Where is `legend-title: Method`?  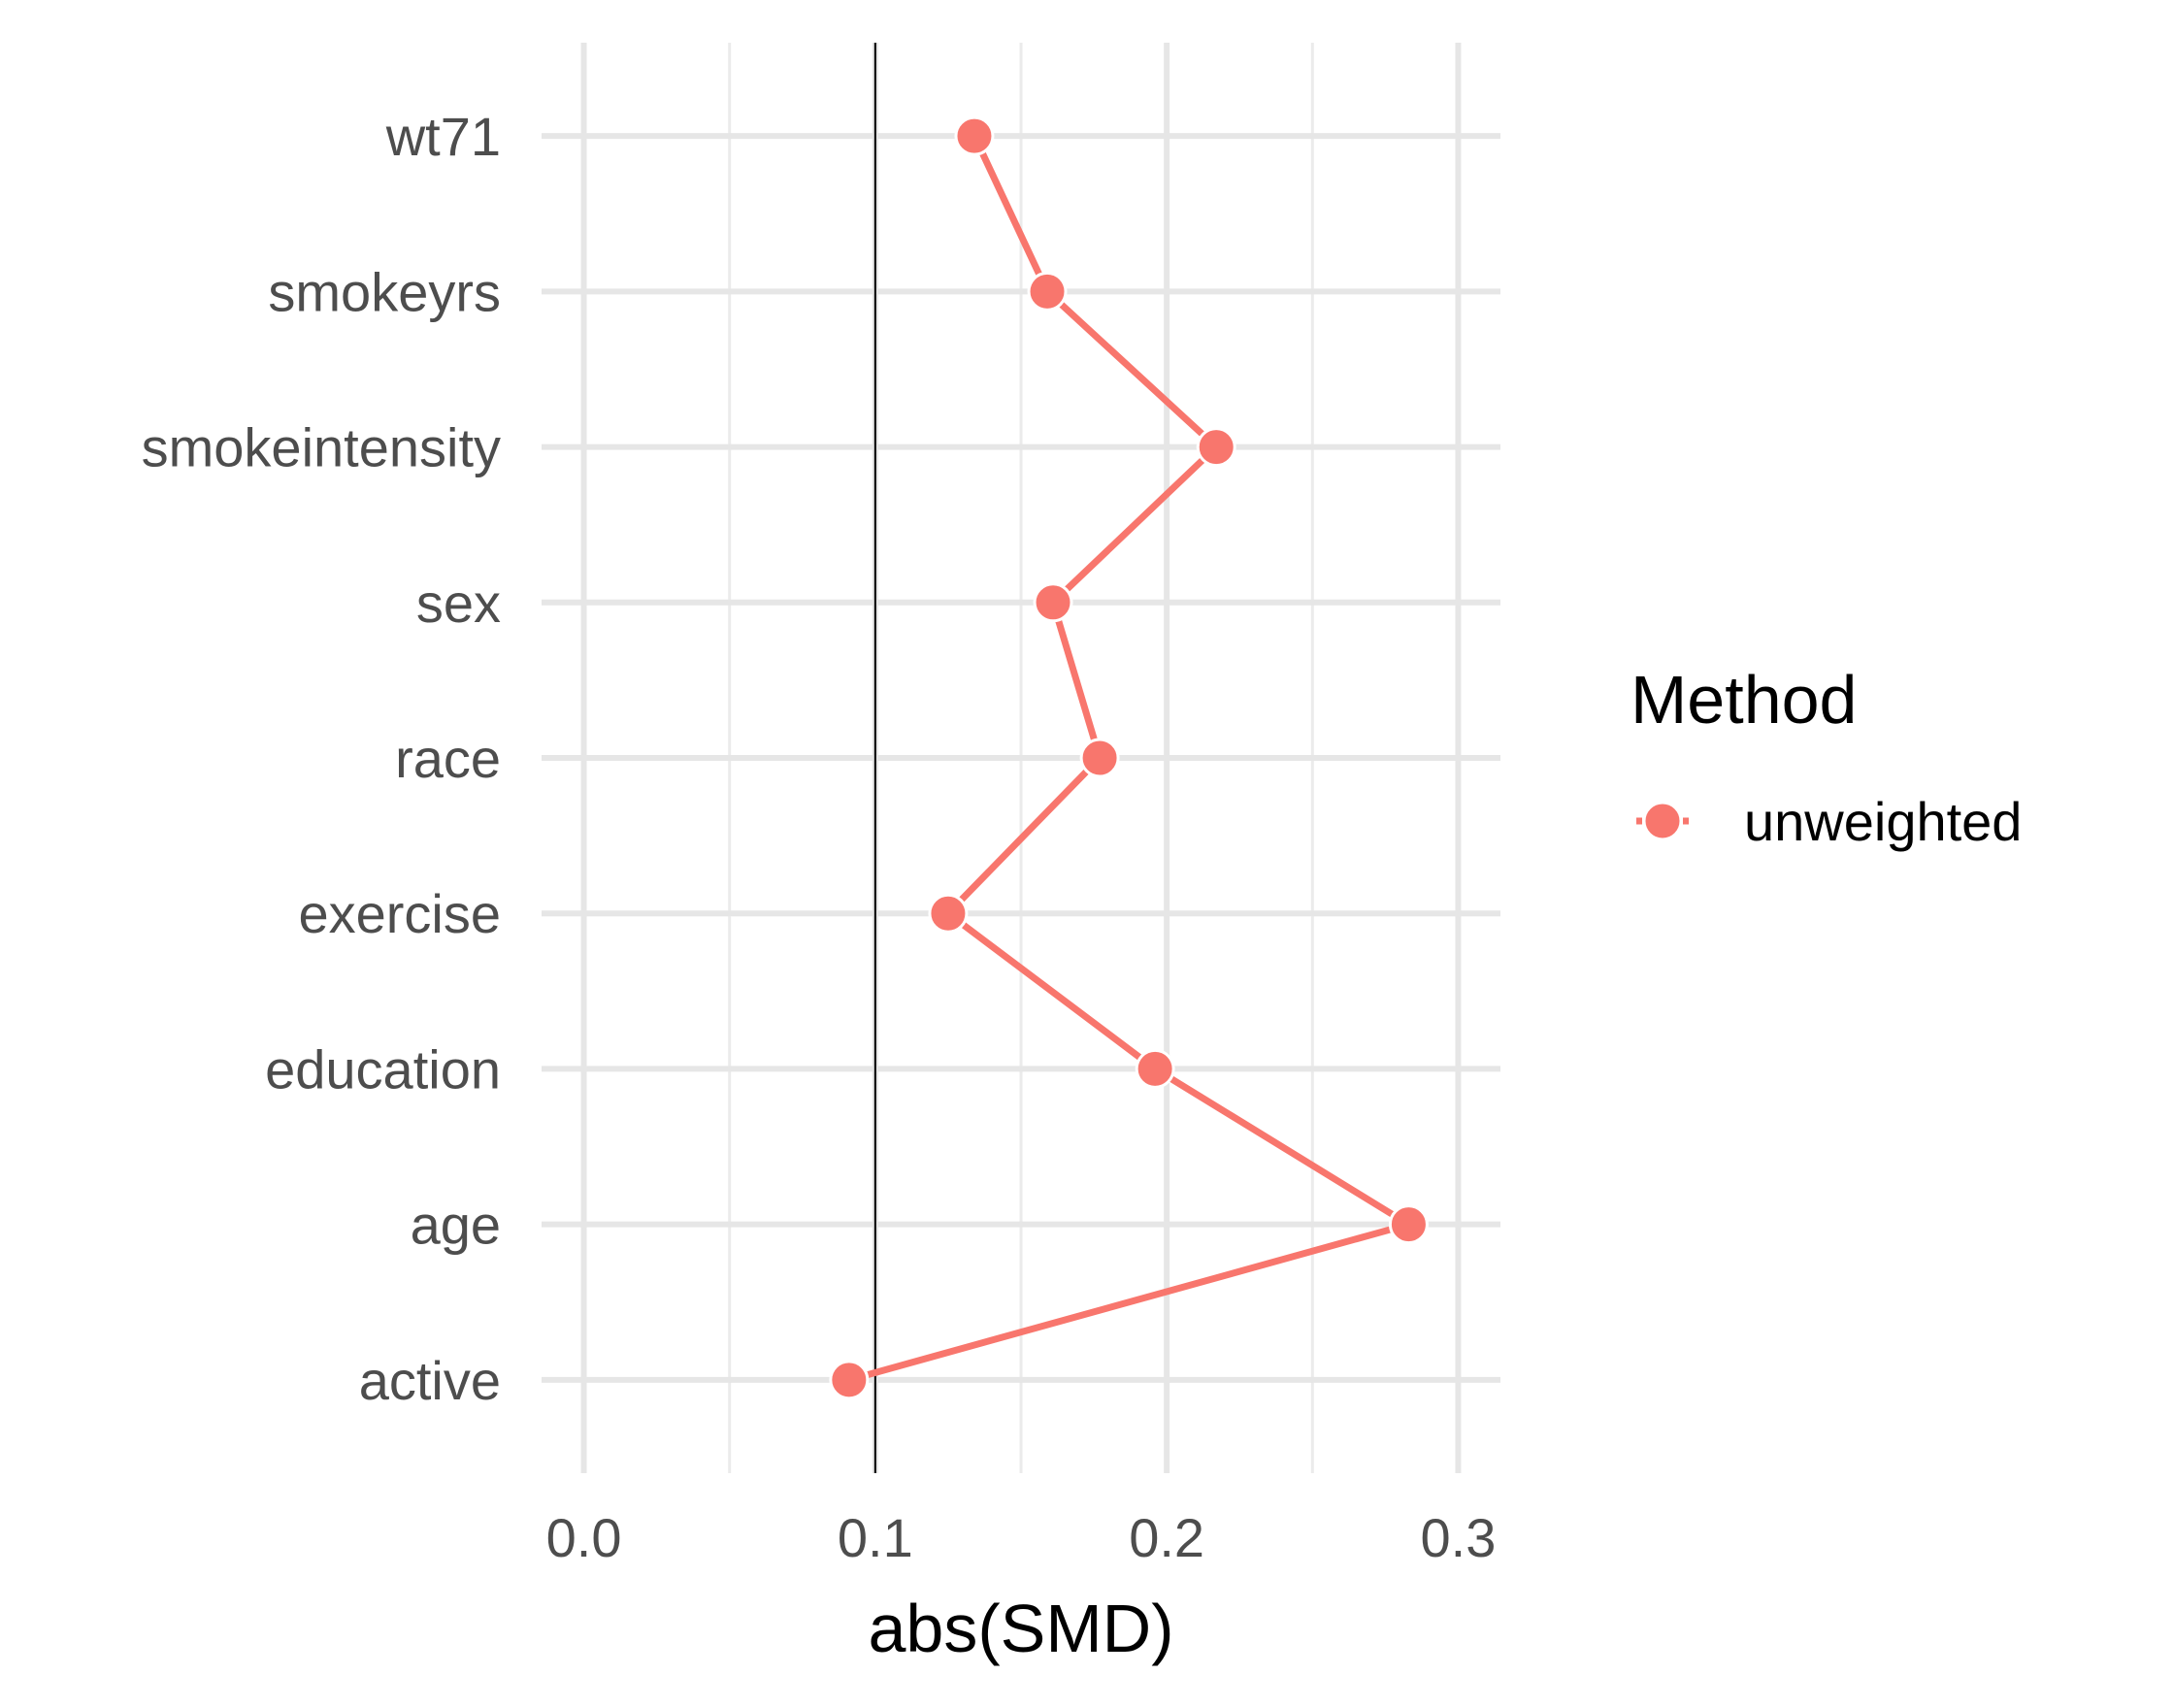 legend-title: Method is located at coordinates (1744, 700).